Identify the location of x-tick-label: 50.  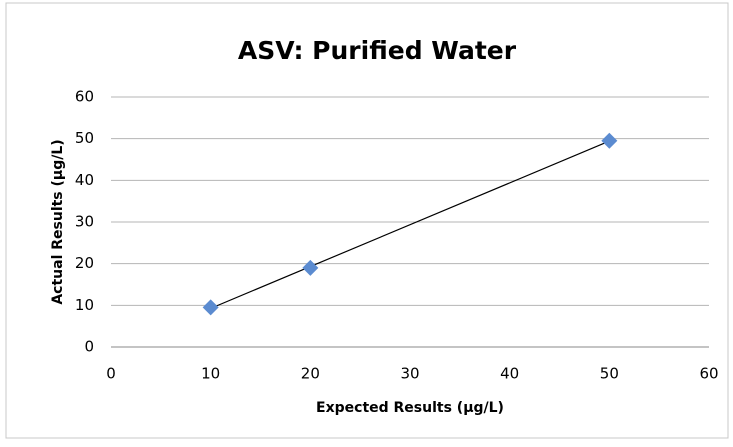
(609, 374).